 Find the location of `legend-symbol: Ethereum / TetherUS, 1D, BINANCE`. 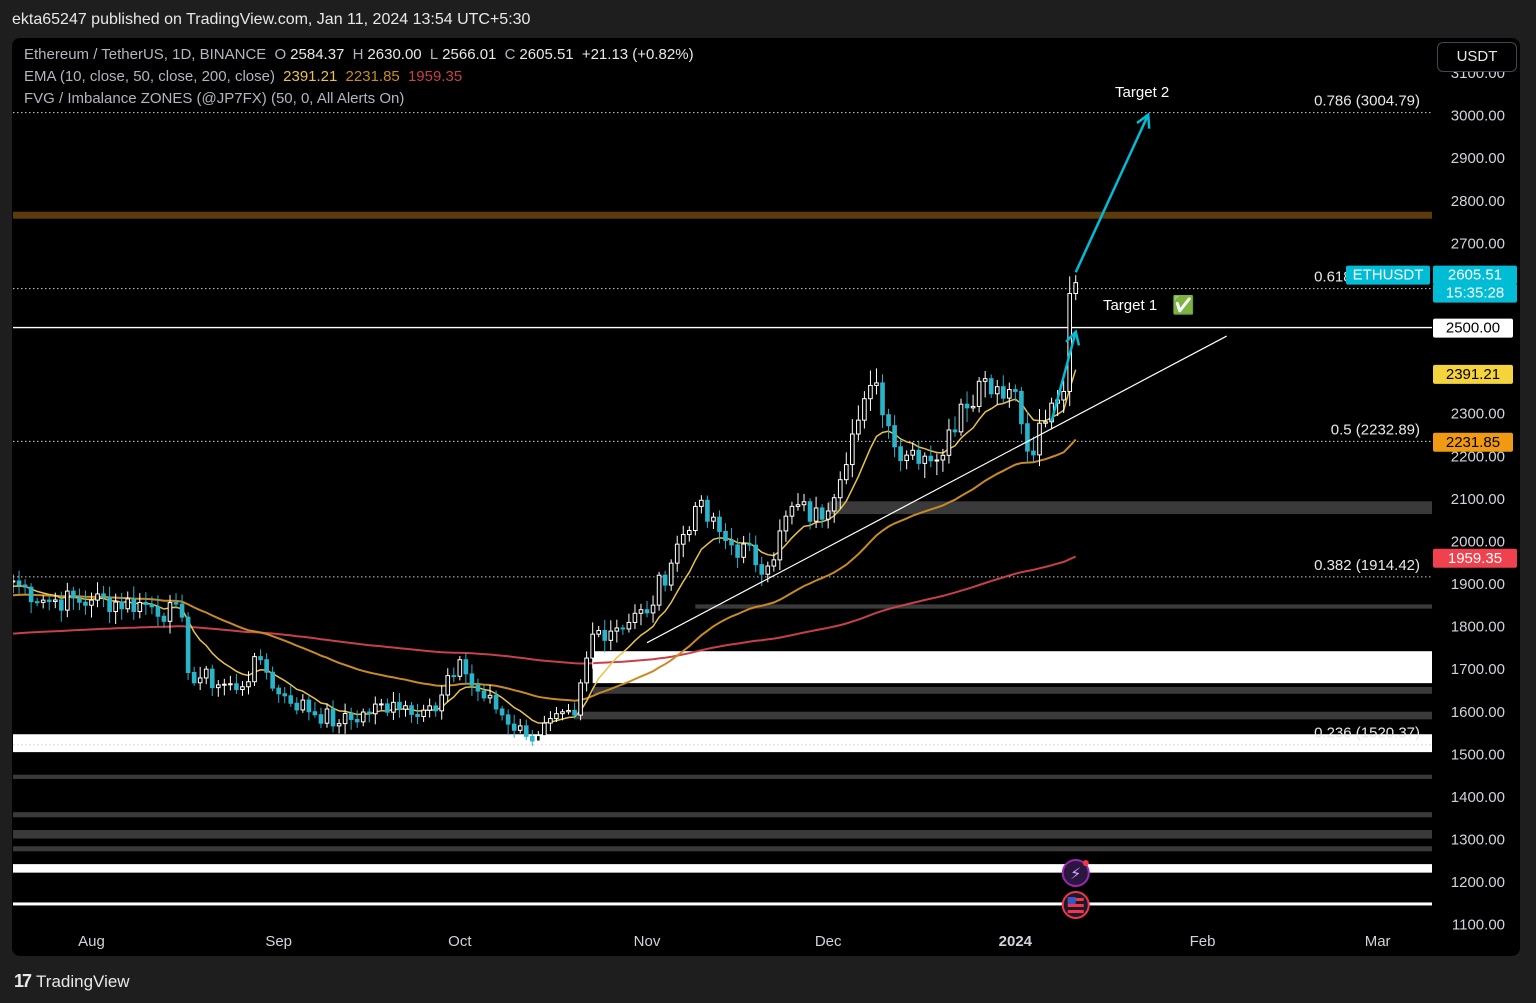

legend-symbol: Ethereum / TetherUS, 1D, BINANCE is located at coordinates (145, 54).